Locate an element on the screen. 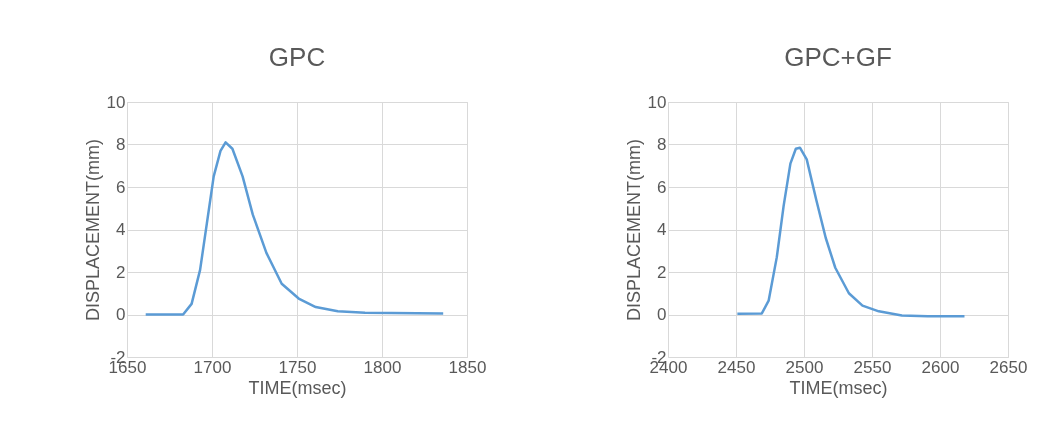  x-tick-label: 2600 is located at coordinates (940, 367).